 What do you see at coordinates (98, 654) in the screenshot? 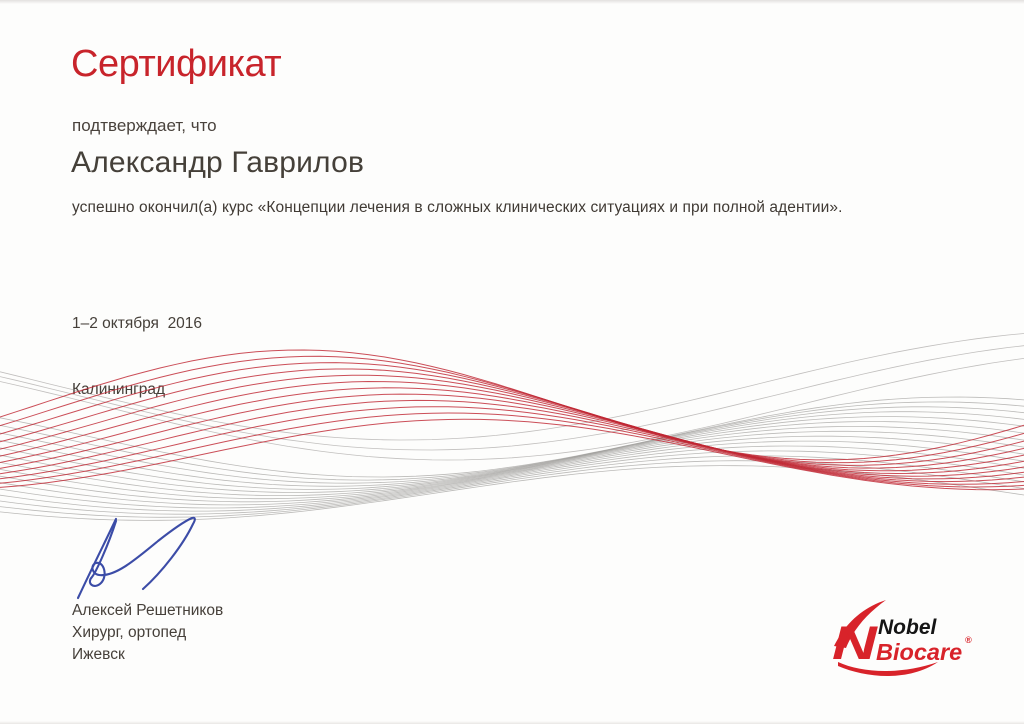
I see `signer-city: Ижевск` at bounding box center [98, 654].